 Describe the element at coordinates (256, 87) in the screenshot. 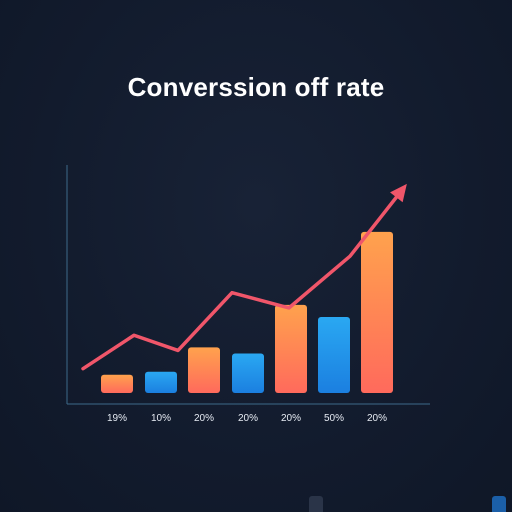

I see `chart-title: Converssion off rate` at that location.